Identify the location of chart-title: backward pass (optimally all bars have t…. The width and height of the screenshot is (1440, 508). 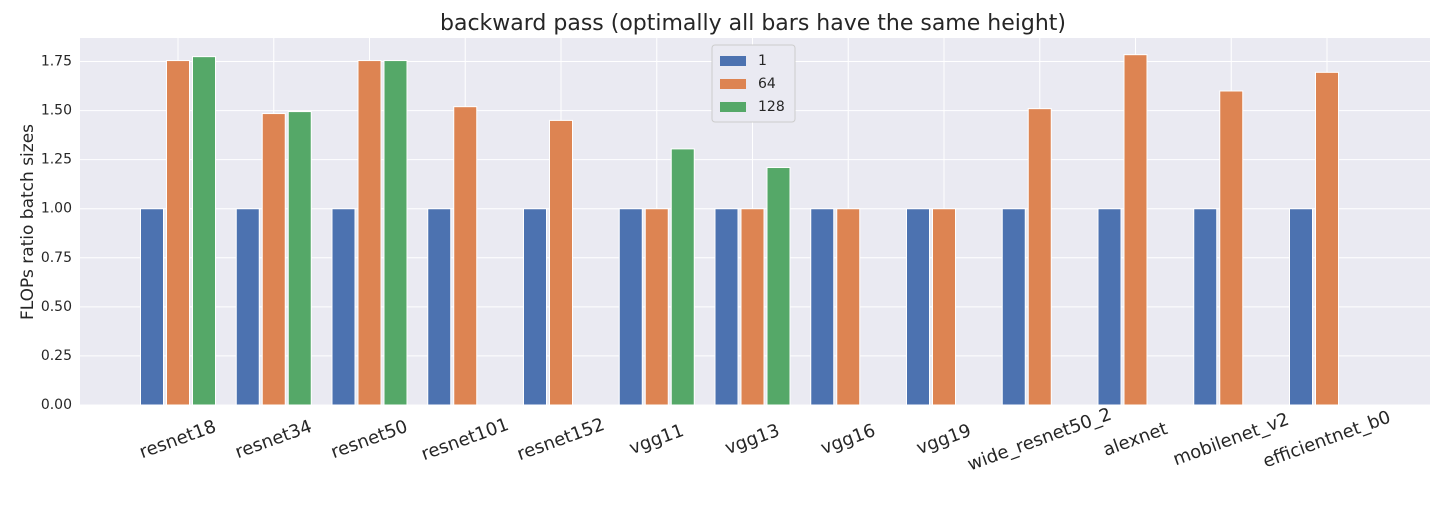
(753, 23).